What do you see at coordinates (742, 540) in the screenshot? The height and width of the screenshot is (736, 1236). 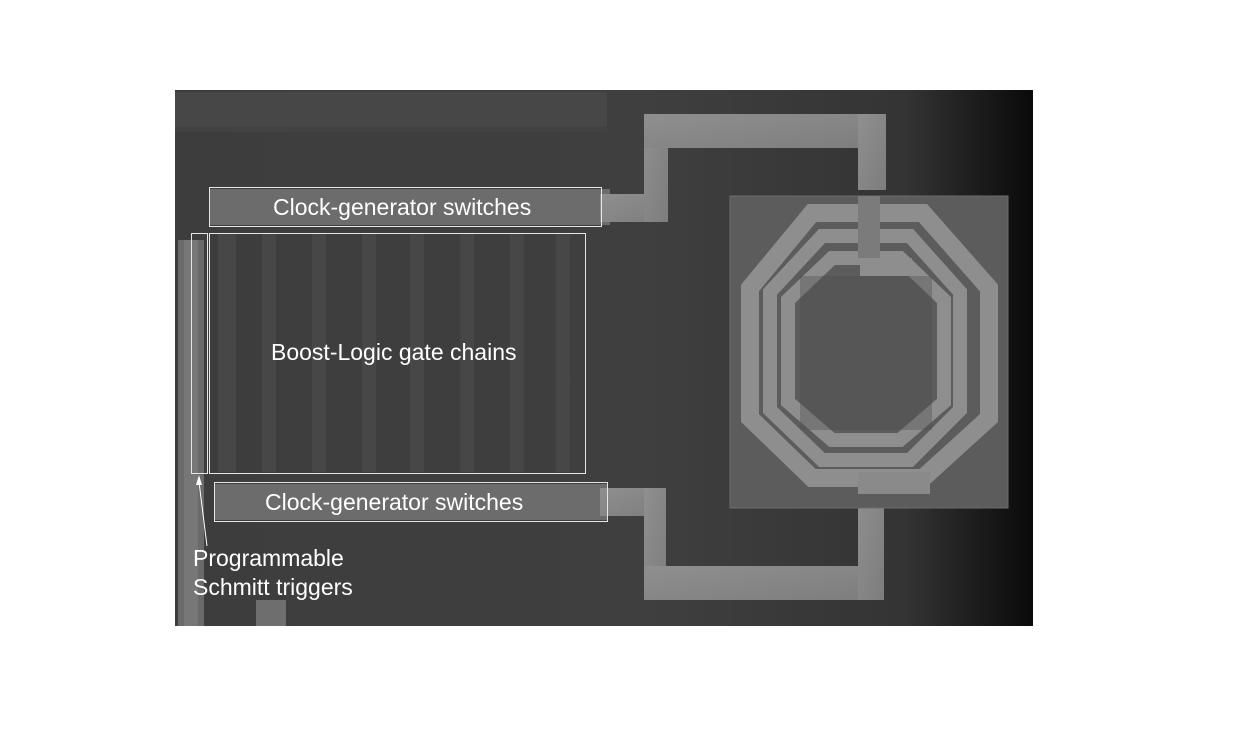 I see `interconnect-bottom` at bounding box center [742, 540].